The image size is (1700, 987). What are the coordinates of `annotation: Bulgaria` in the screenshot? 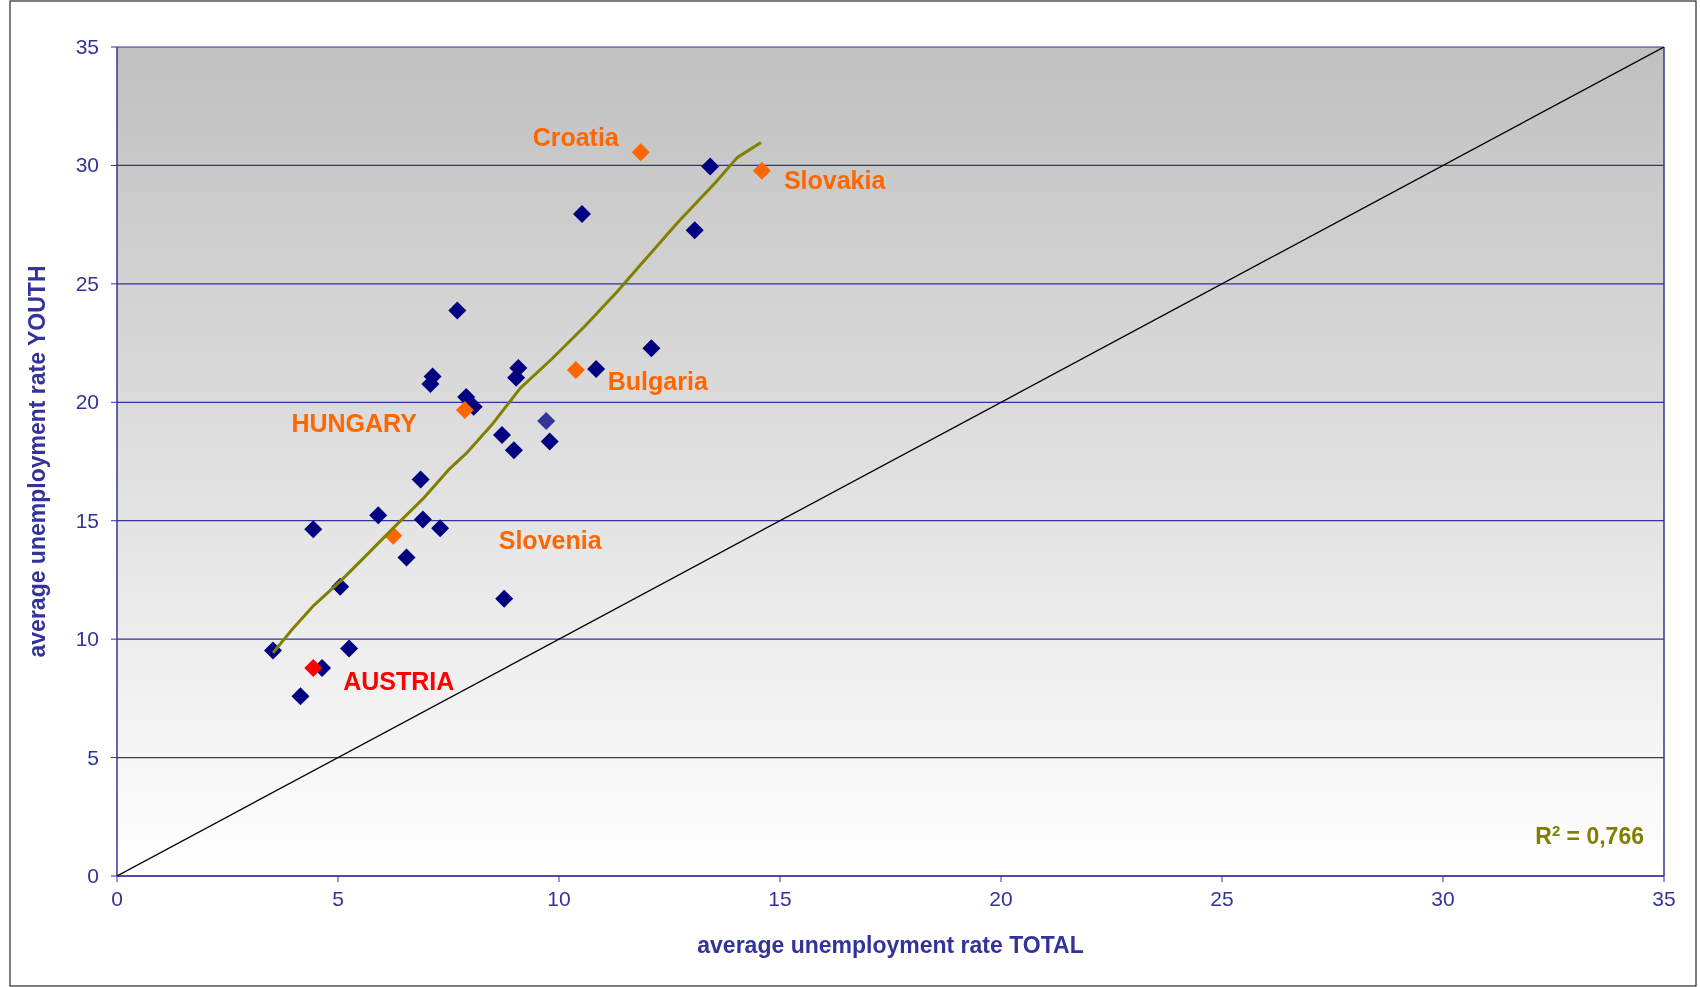 It's located at (658, 381).